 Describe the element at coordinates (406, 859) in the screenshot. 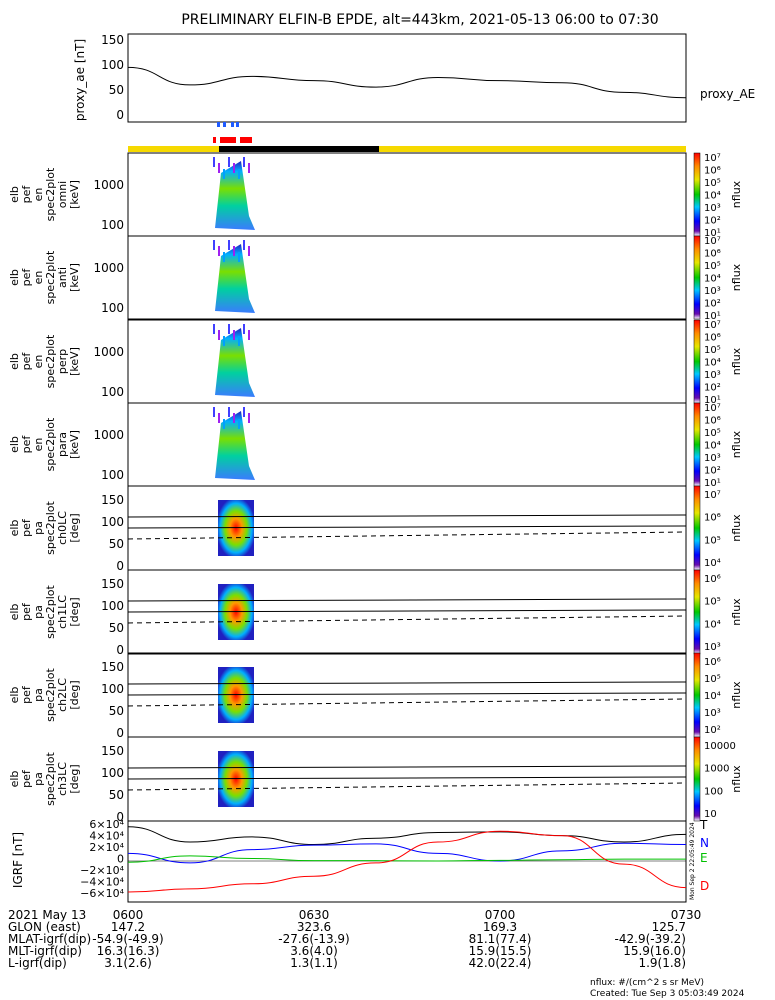

I see `igrf-series-E` at that location.